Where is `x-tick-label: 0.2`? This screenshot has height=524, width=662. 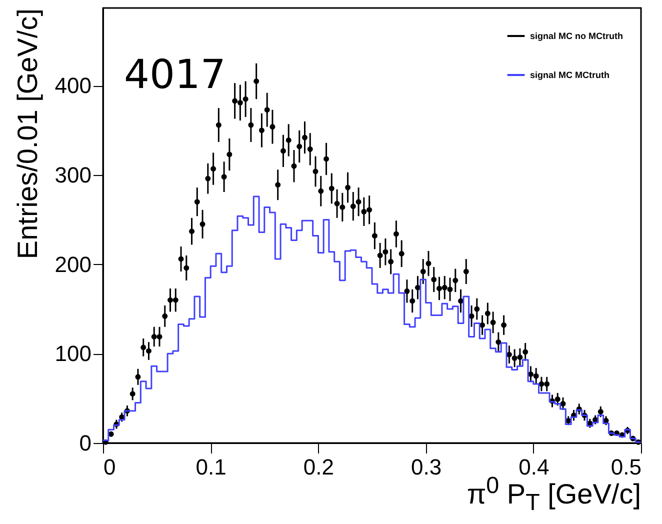 x-tick-label: 0.2 is located at coordinates (318, 467).